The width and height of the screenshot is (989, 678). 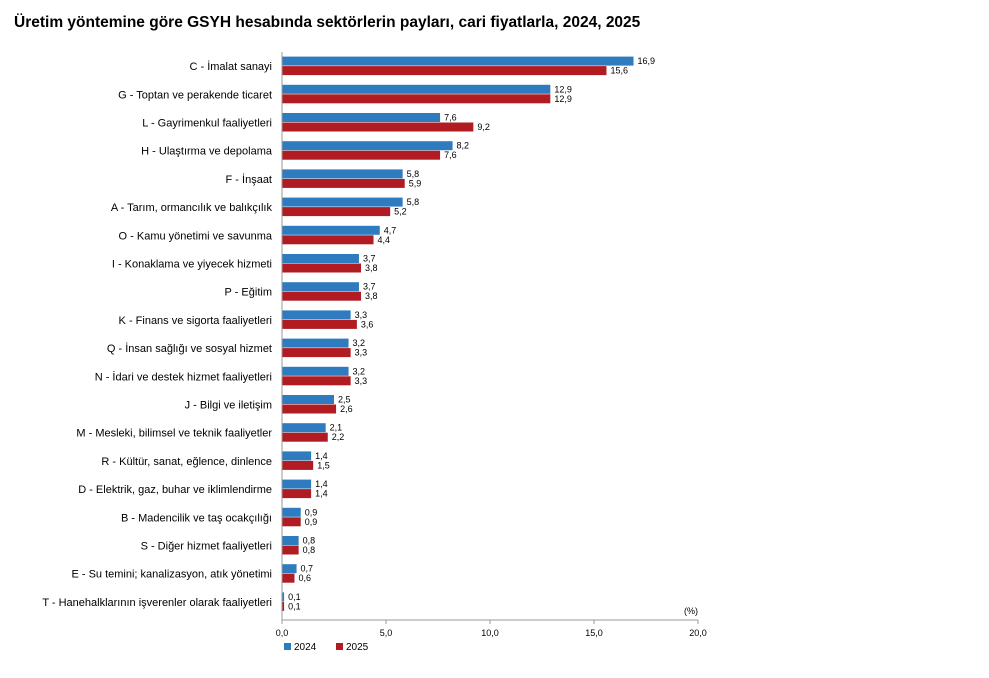 What do you see at coordinates (450, 118) in the screenshot?
I see `data-label-2024: 7,6` at bounding box center [450, 118].